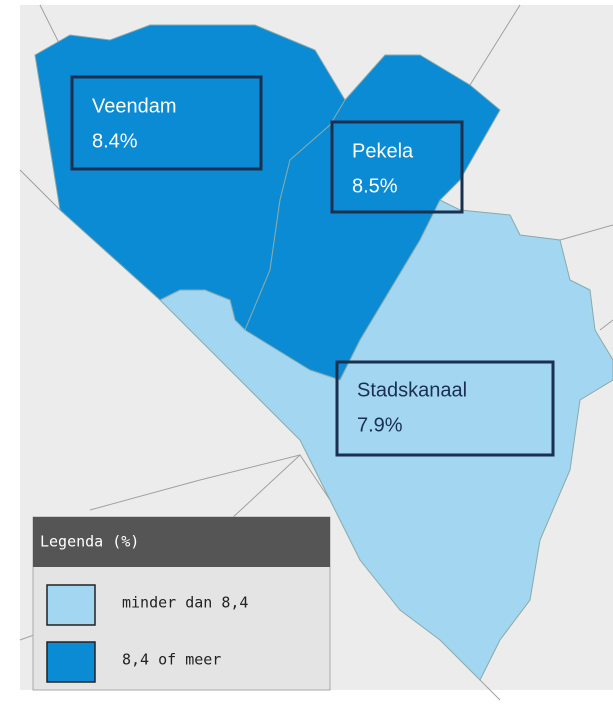  I want to click on legend-header, so click(181, 542).